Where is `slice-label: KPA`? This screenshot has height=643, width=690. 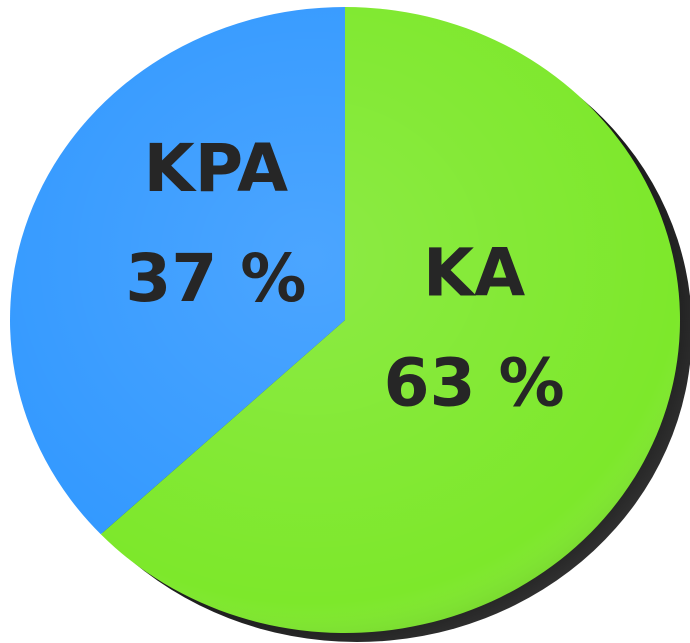 slice-label: KPA is located at coordinates (216, 168).